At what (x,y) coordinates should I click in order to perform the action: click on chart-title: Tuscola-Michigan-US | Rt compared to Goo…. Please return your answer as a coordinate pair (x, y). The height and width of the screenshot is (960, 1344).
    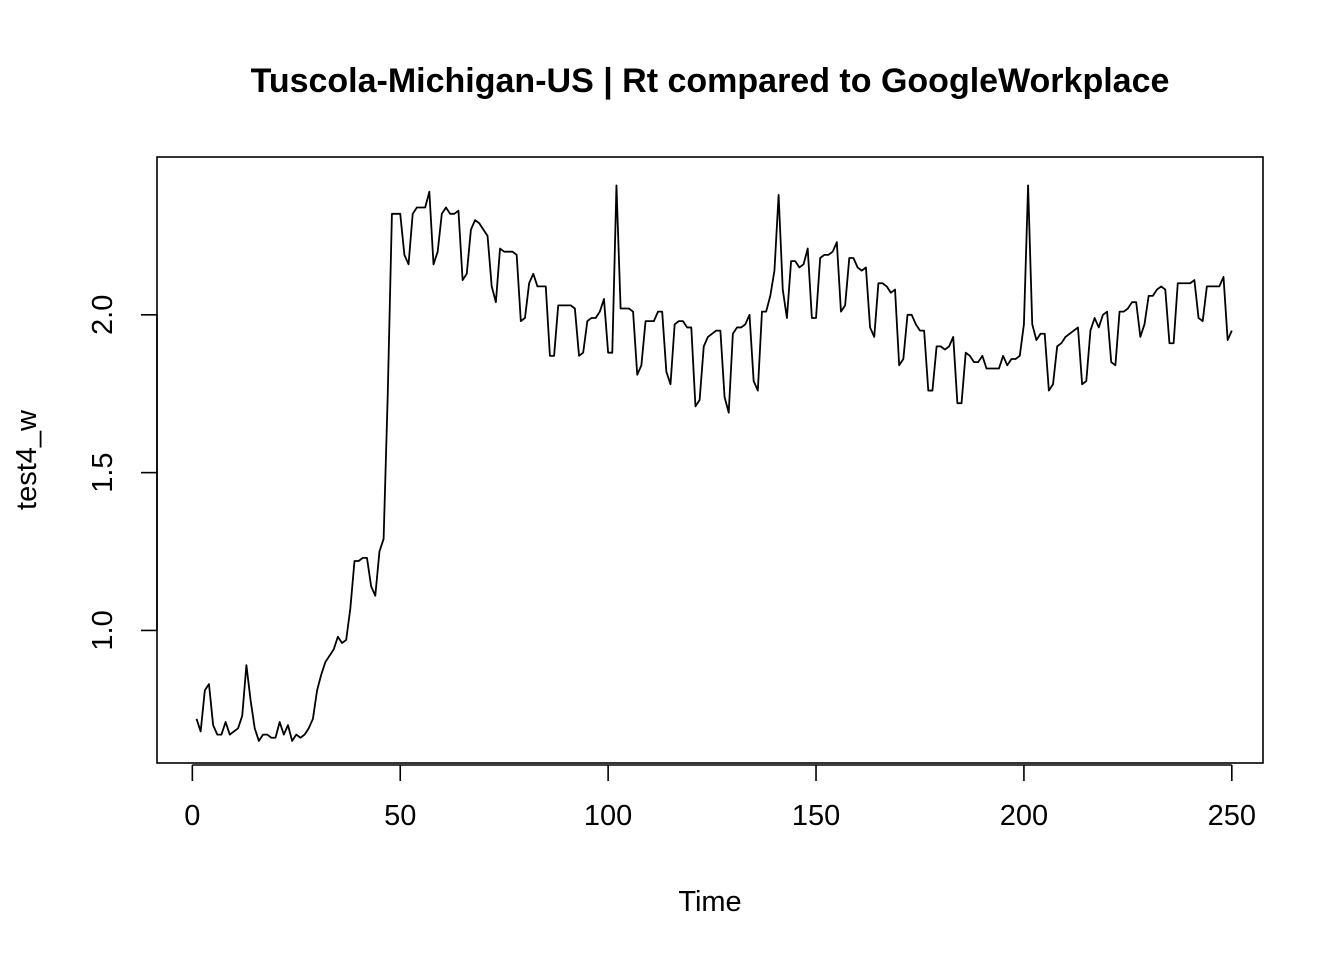
    Looking at the image, I should click on (710, 81).